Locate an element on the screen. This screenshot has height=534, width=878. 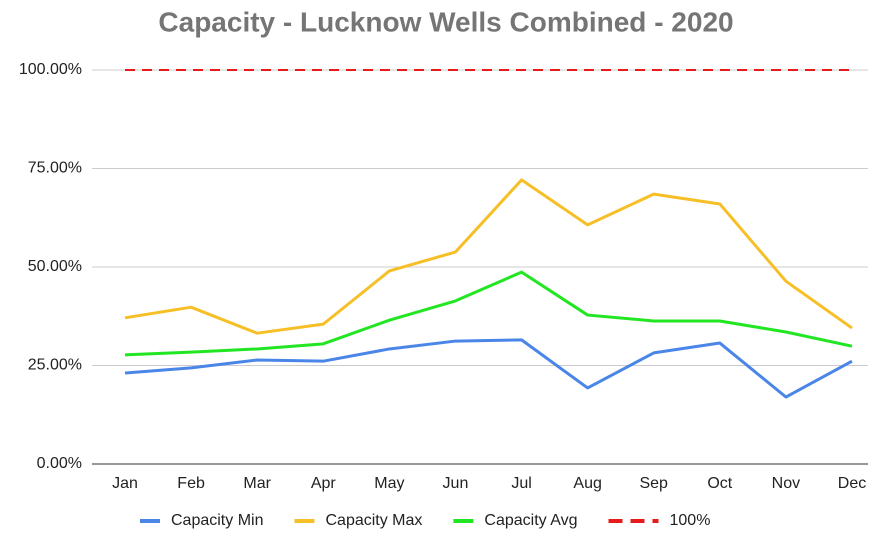
x-tick-label: Sep is located at coordinates (653, 483).